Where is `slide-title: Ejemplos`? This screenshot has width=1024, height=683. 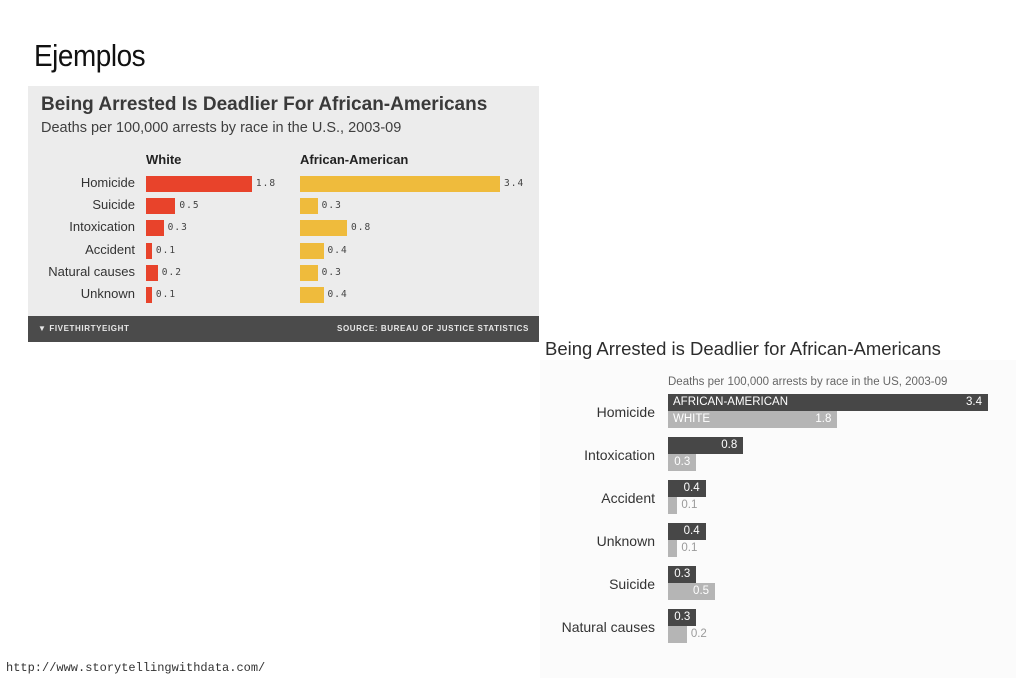
slide-title: Ejemplos is located at coordinates (90, 55).